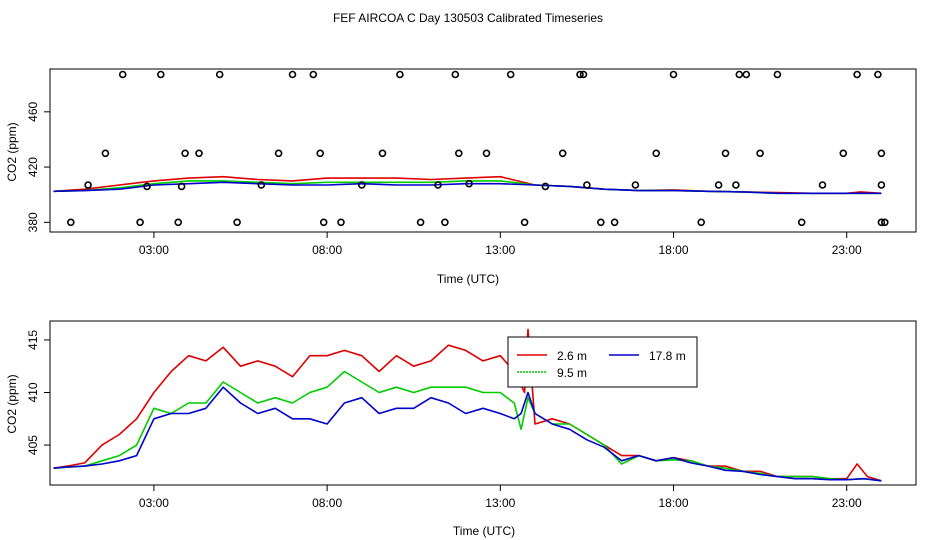 This screenshot has width=936, height=540. I want to click on bottom-x-tick-label: 03:00, so click(154, 503).